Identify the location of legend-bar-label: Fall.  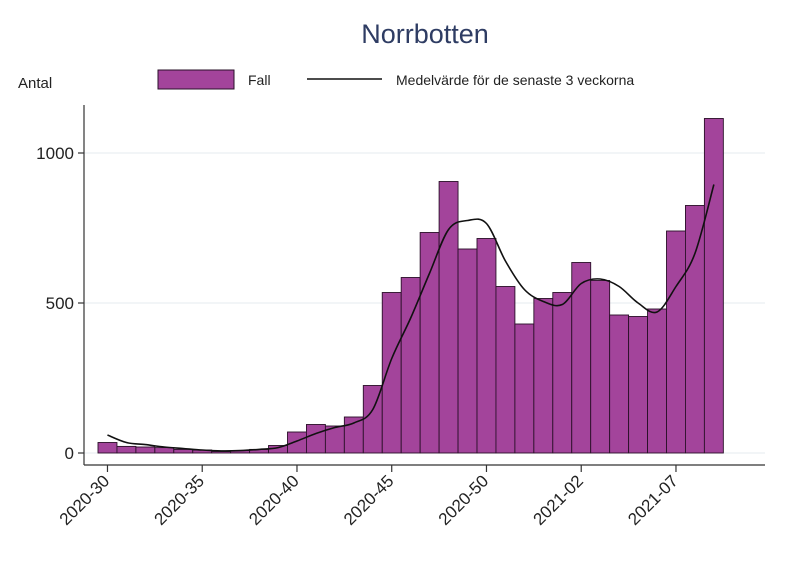
(259, 80).